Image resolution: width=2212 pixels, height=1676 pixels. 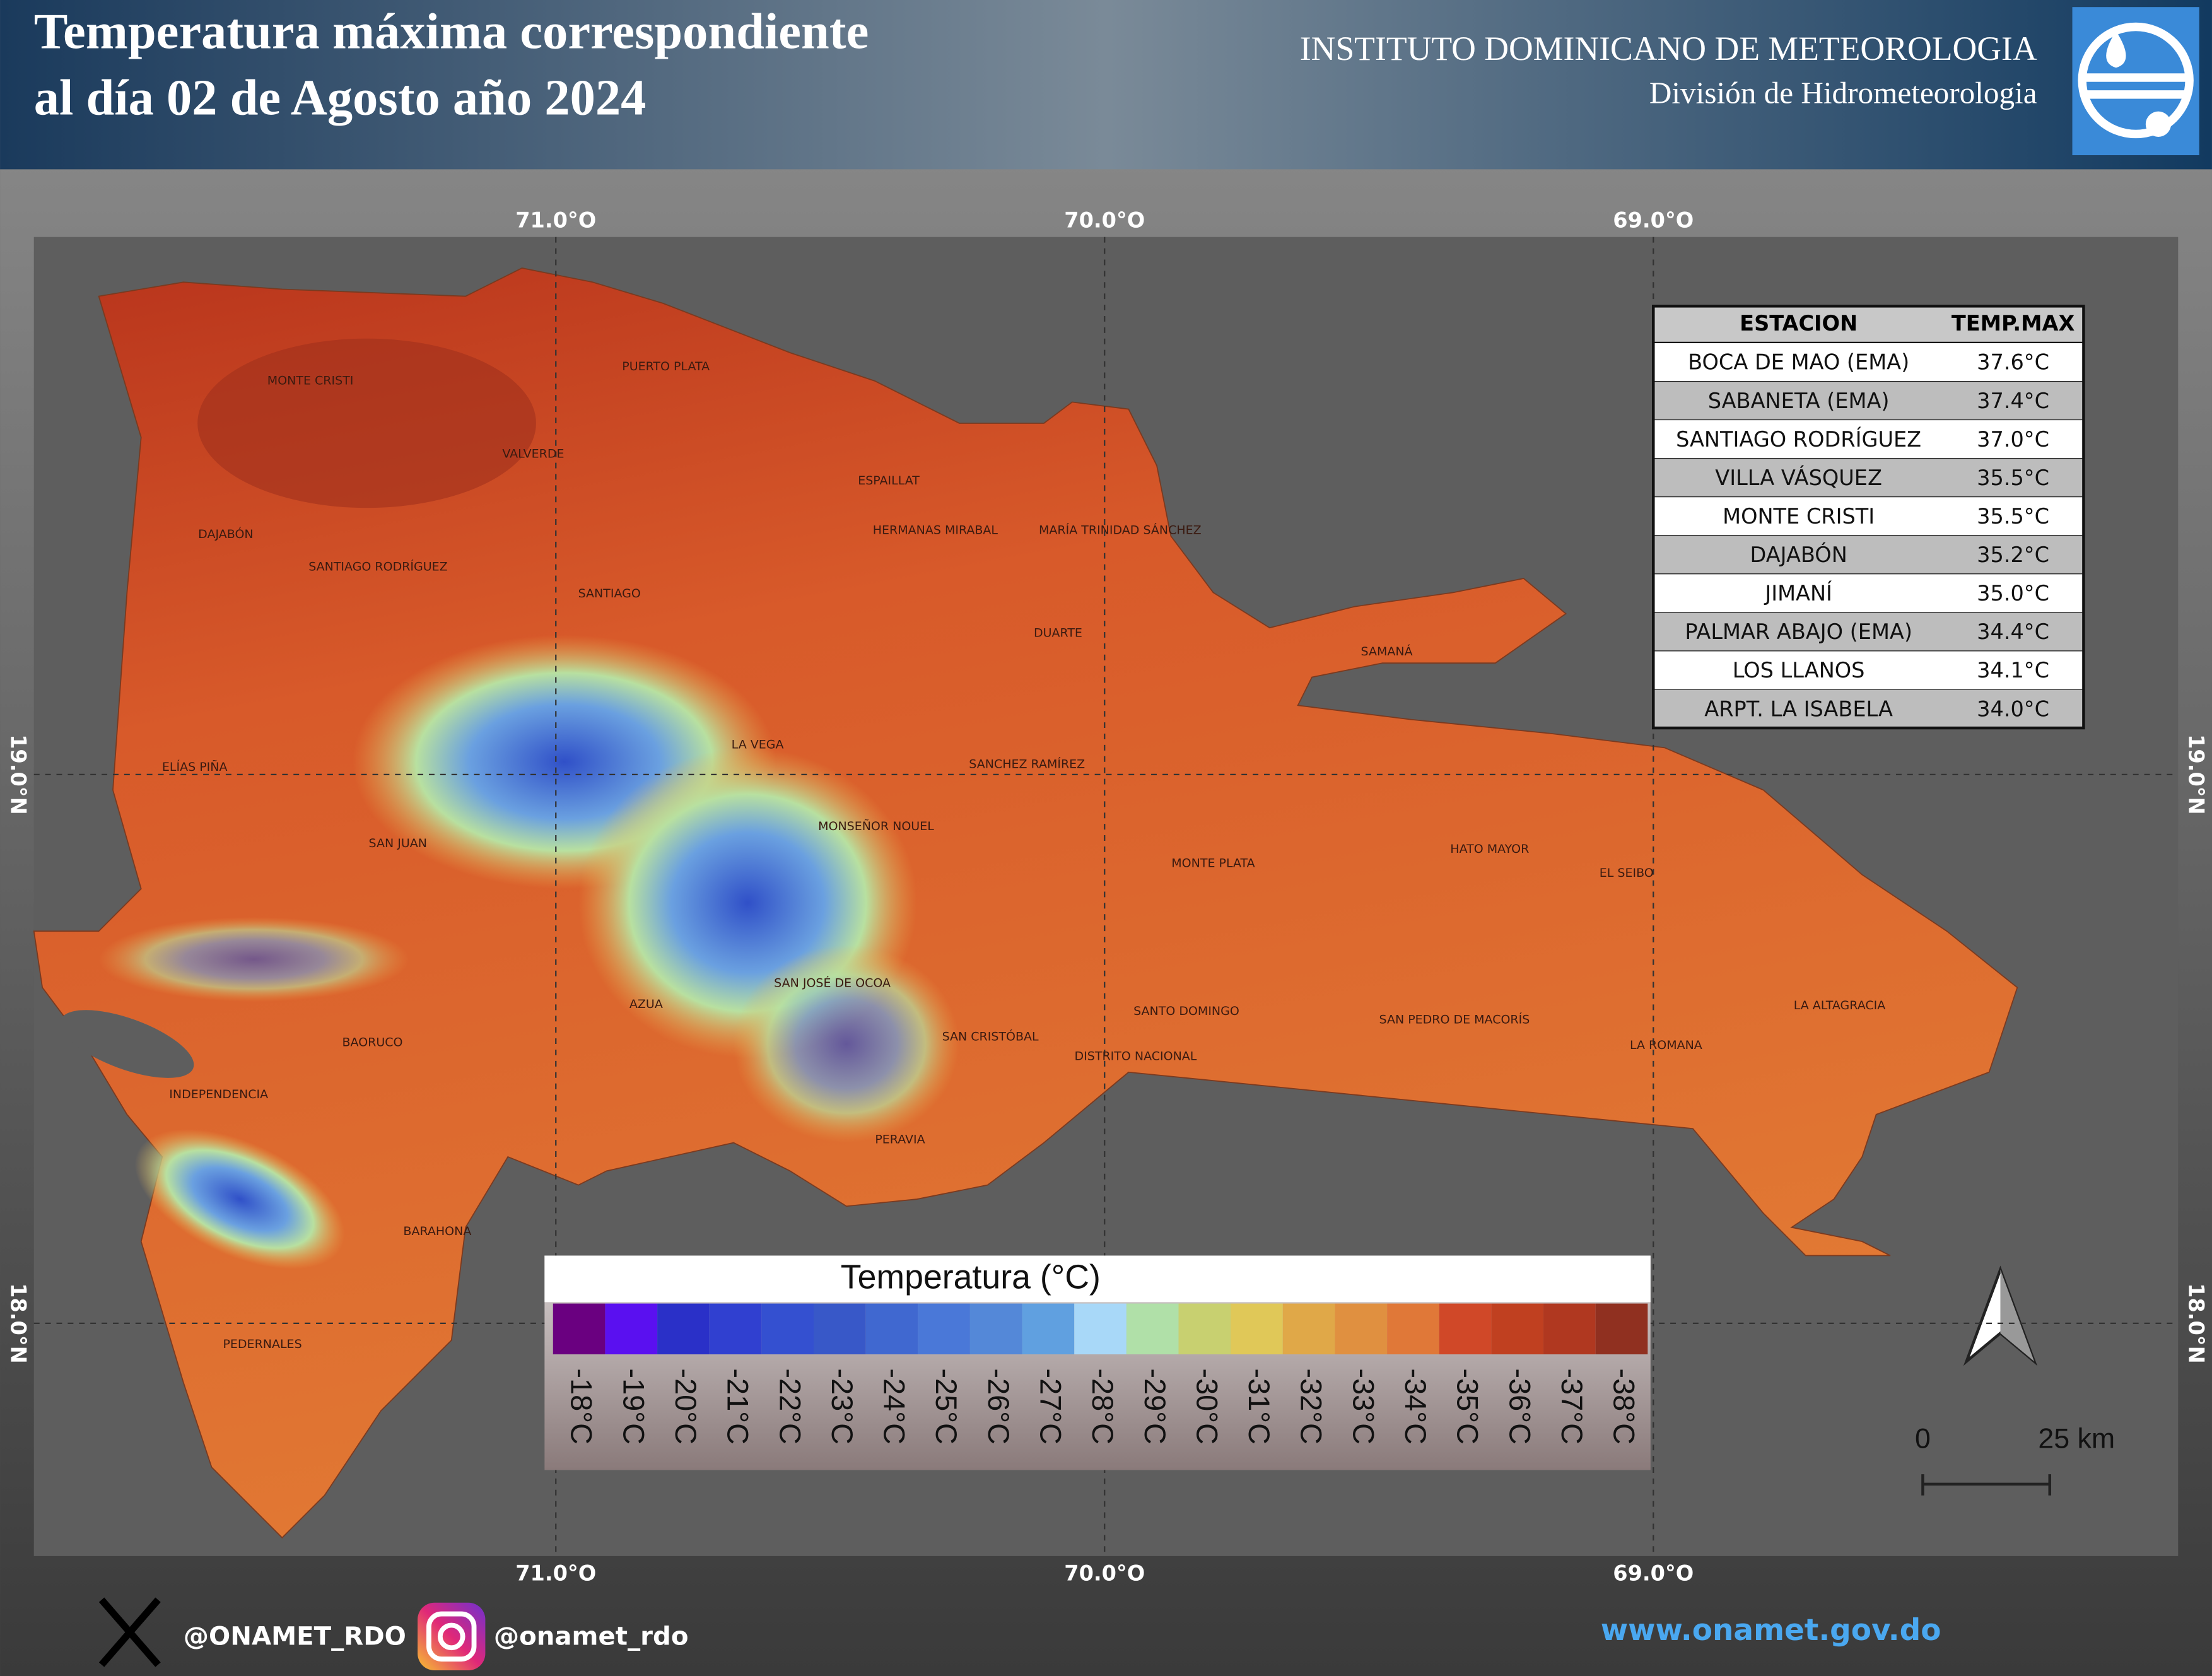 What do you see at coordinates (2135, 81) in the screenshot?
I see `logo` at bounding box center [2135, 81].